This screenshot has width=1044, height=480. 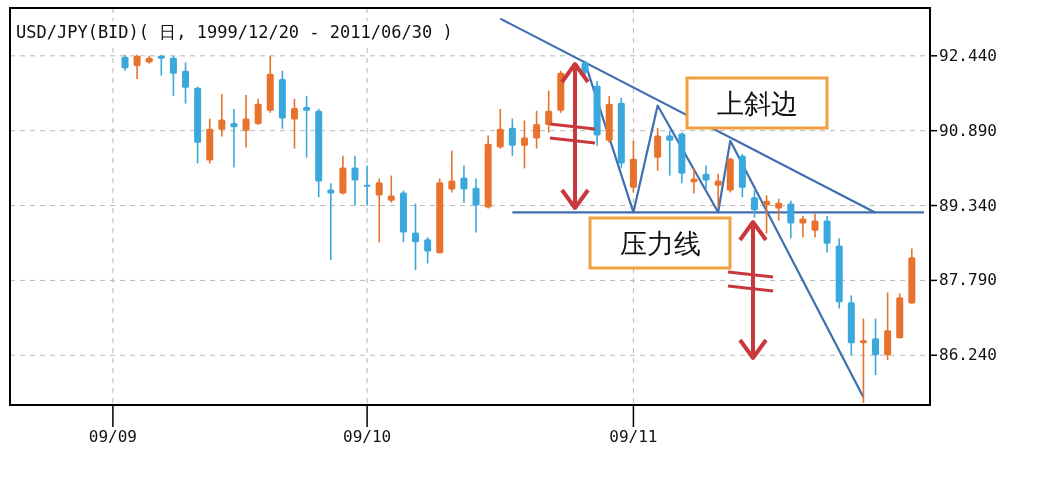 I want to click on x-tick-label: 09/10, so click(x=367, y=436).